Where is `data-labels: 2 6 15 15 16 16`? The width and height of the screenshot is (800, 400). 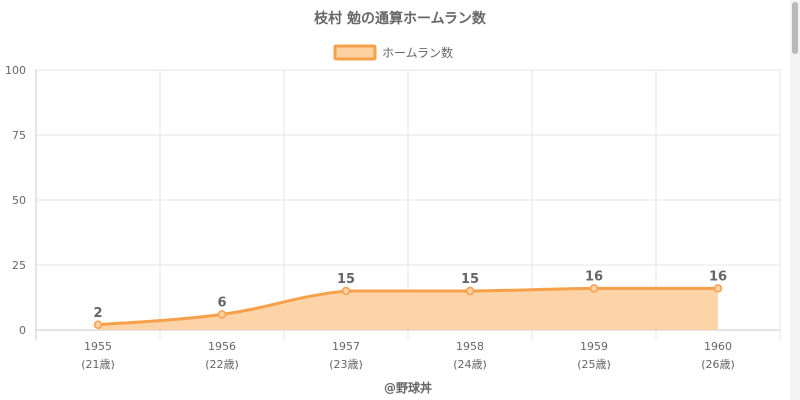
data-labels: 2 6 15 15 16 16 is located at coordinates (410, 294).